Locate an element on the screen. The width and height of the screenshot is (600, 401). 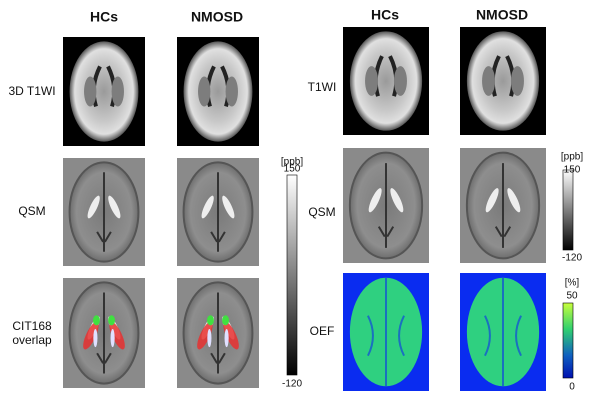
colorbar-max: 50 is located at coordinates (572, 296).